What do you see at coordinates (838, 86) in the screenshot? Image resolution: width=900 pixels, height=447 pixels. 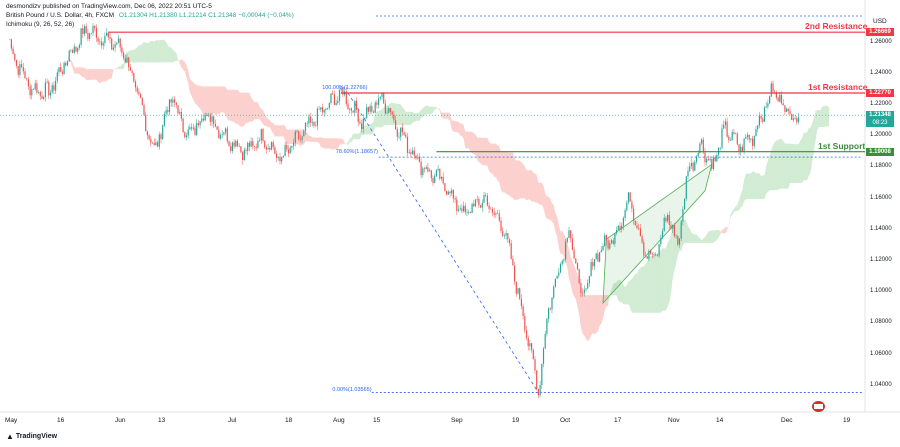 I see `first-resistance-label: 1st Resistance` at bounding box center [838, 86].